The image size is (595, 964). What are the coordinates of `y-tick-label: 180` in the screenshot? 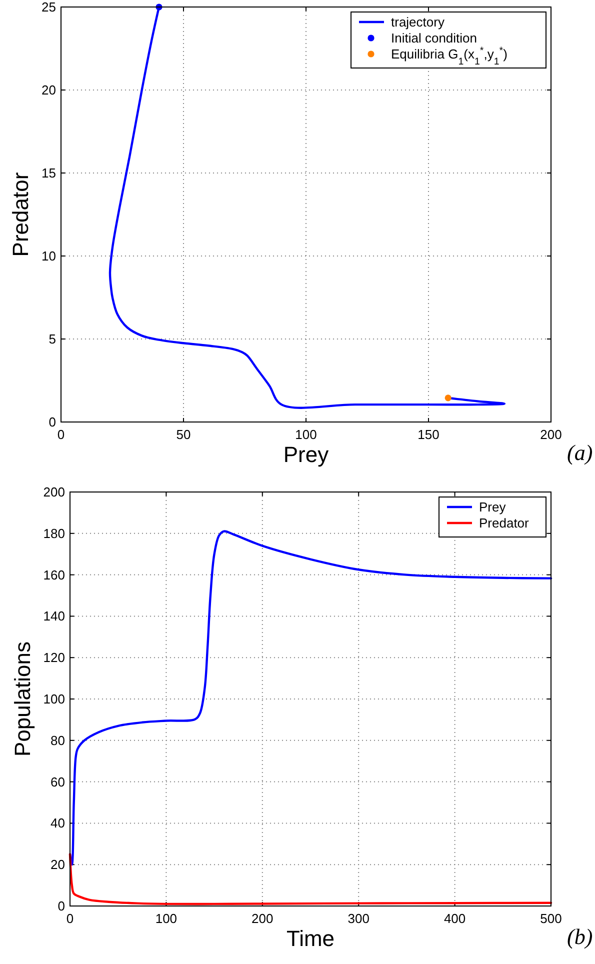 It's located at (54, 533).